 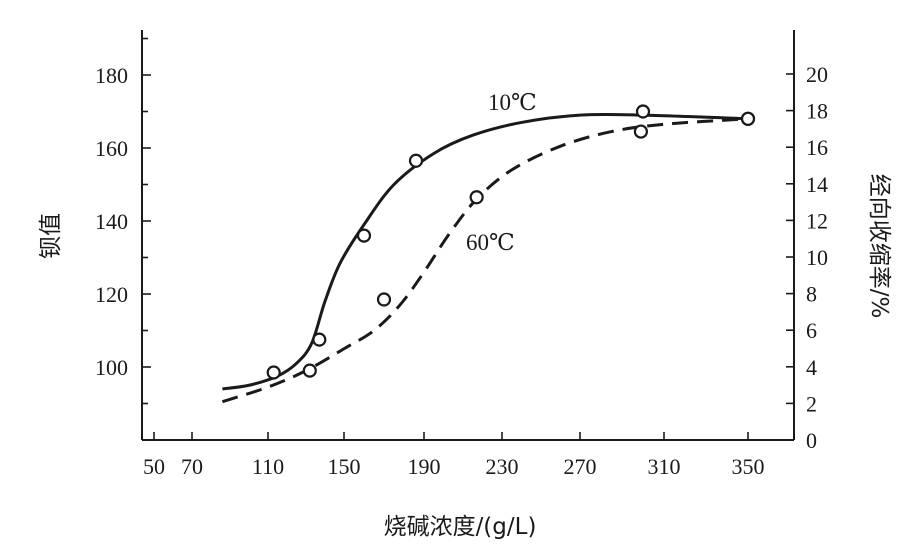 What do you see at coordinates (490, 242) in the screenshot?
I see `series-1-label: 60℃` at bounding box center [490, 242].